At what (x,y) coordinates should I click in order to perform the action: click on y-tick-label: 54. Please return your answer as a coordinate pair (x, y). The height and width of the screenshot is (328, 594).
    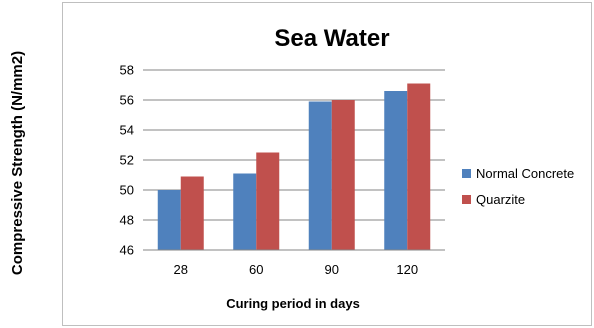
    Looking at the image, I should click on (127, 130).